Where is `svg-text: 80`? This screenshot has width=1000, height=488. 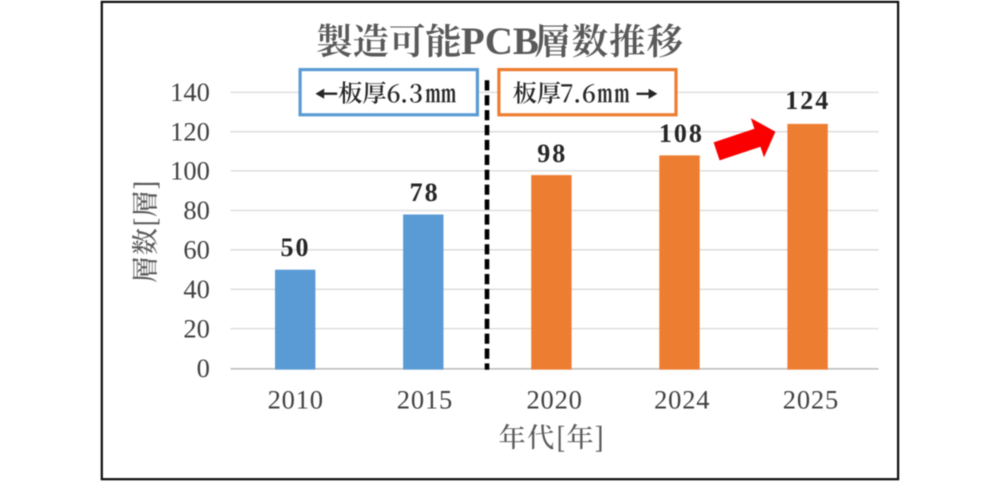
svg-text: 80 is located at coordinates (196, 210).